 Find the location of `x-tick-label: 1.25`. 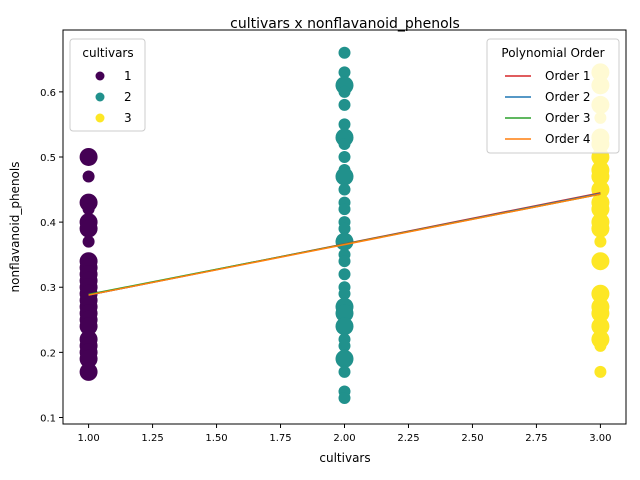

x-tick-label: 1.25 is located at coordinates (152, 438).